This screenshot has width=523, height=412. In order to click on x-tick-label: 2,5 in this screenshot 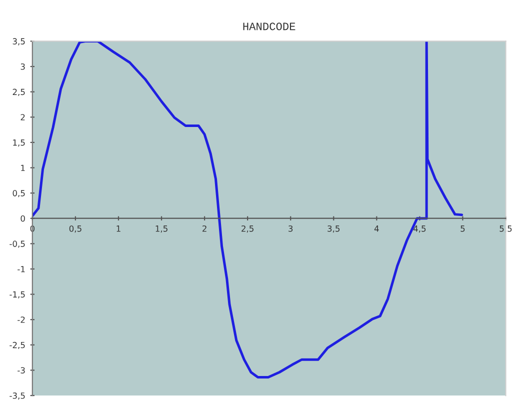, I will do `click(248, 229)`.